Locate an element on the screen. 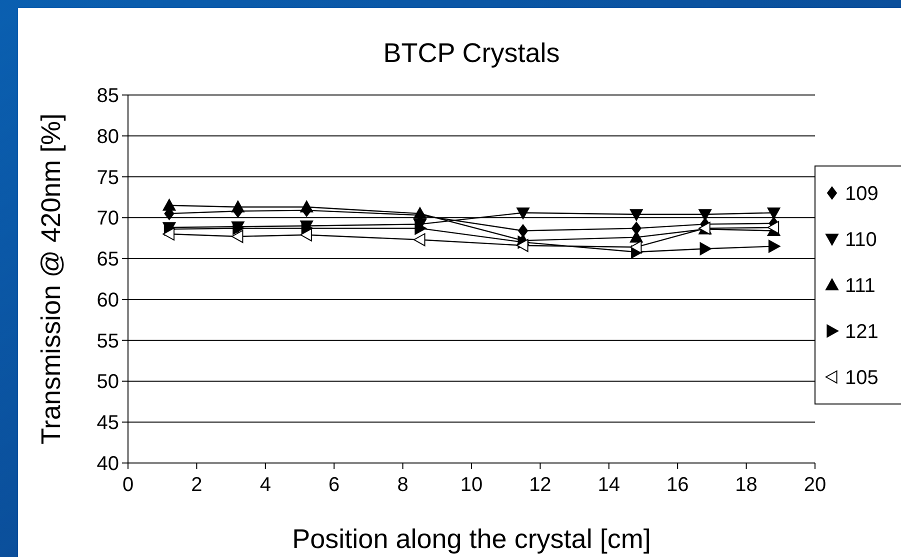 The width and height of the screenshot is (901, 557). chart-title: BTCP Crystals is located at coordinates (471, 53).